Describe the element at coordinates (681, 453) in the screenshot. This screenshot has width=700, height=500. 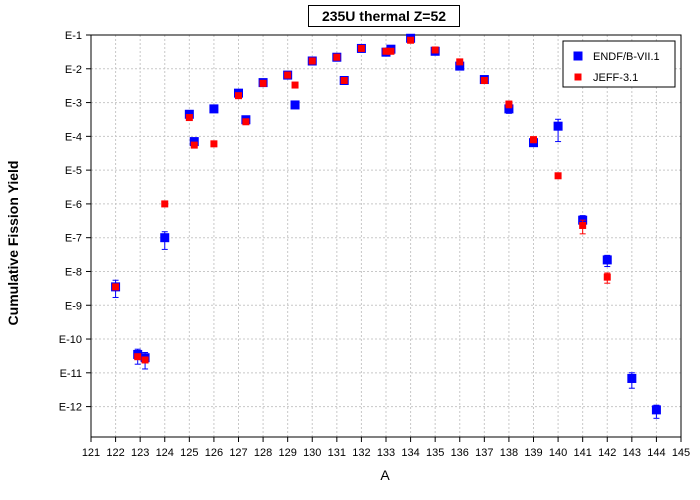
I see `x-tick-label: 145` at that location.